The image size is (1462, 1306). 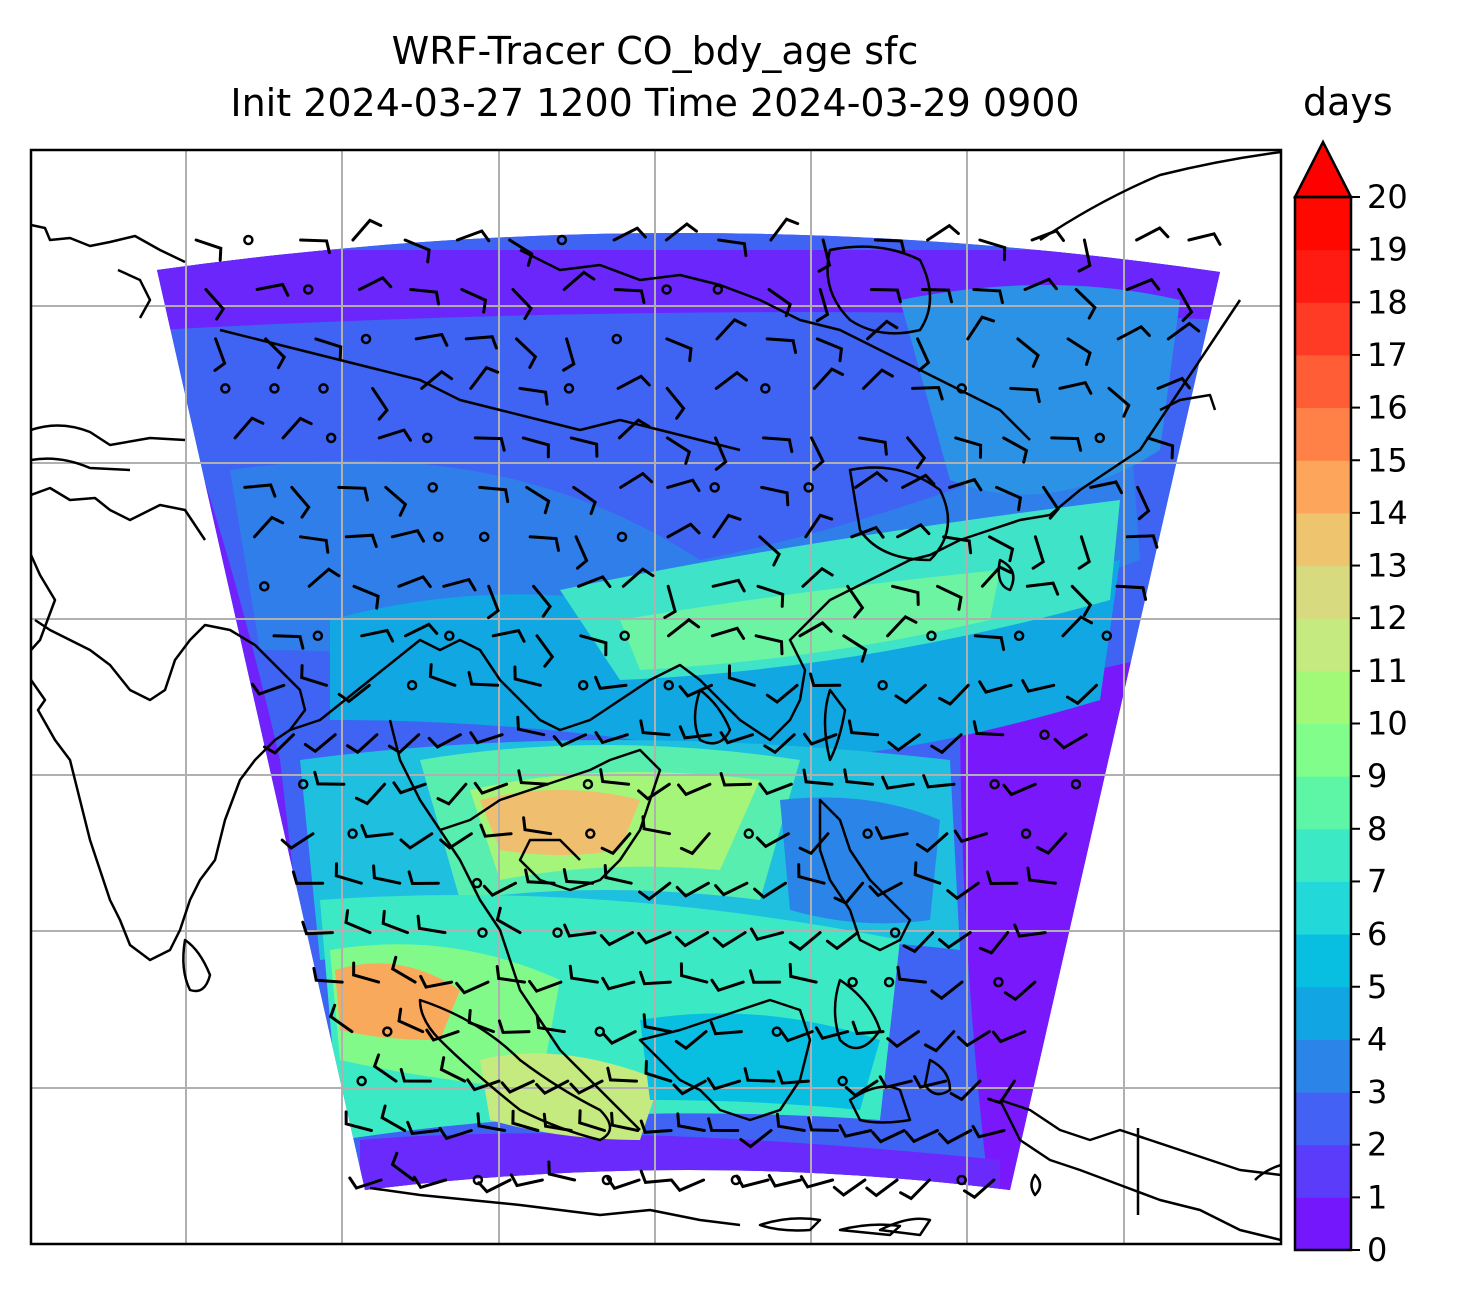 What do you see at coordinates (655, 51) in the screenshot?
I see `map-title-line1: WRF-Tracer CO_bdy_age sfc` at bounding box center [655, 51].